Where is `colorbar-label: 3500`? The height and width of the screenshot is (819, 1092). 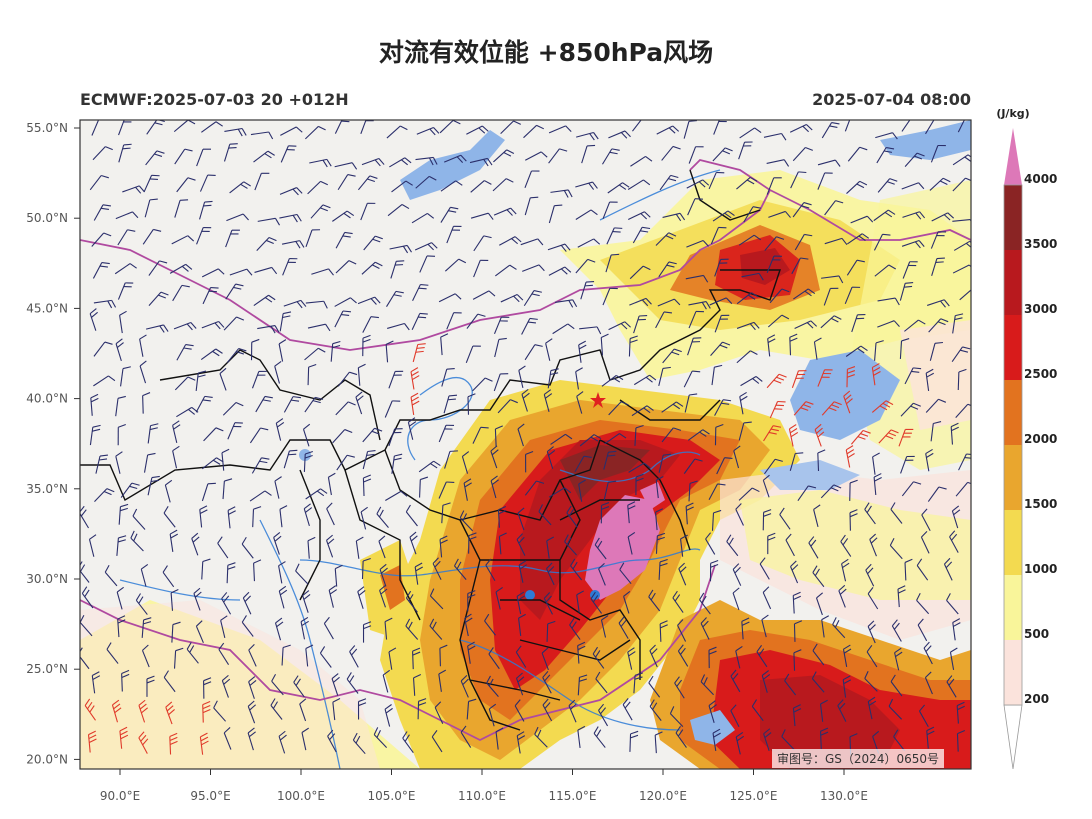
colorbar-label: 3500 is located at coordinates (1040, 244).